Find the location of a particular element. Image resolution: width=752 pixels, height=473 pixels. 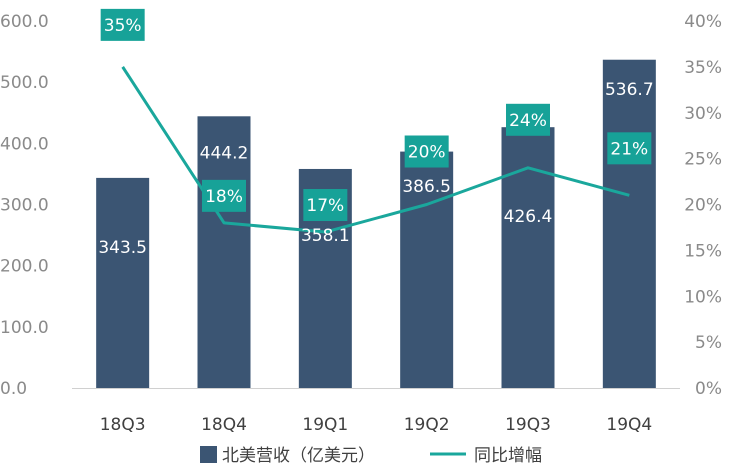

pct-label-box: 18% is located at coordinates (224, 195).